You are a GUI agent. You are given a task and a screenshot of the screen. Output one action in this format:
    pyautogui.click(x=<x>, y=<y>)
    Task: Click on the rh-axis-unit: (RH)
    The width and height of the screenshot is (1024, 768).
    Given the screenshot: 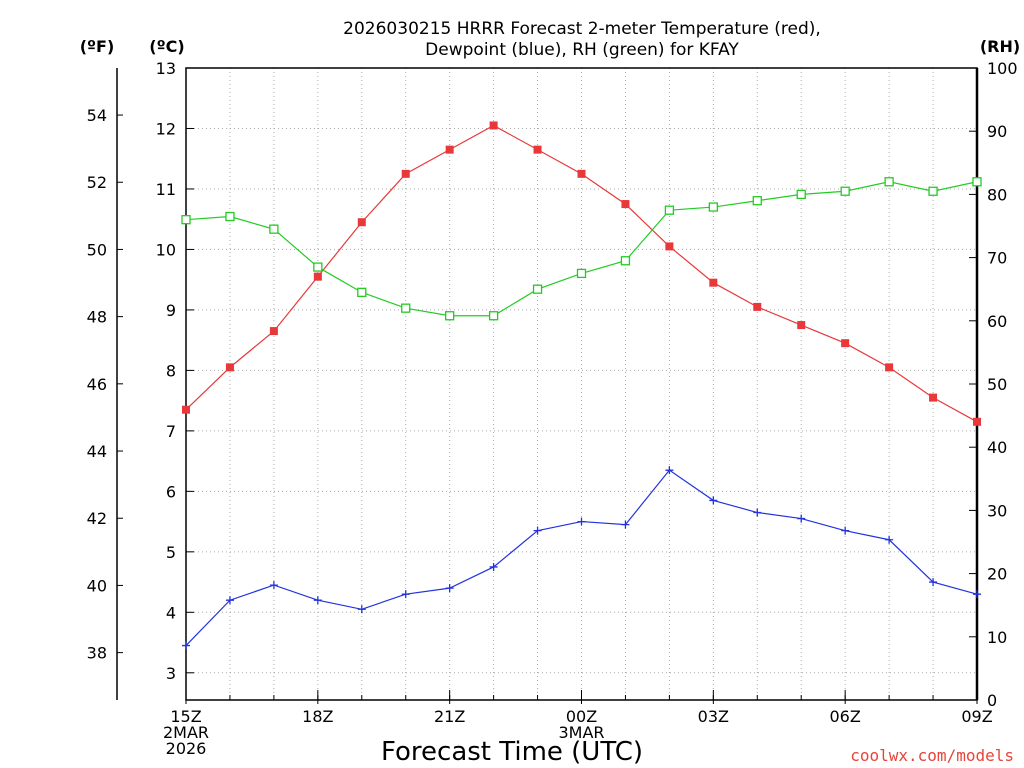 What is the action you would take?
    pyautogui.click(x=1000, y=46)
    